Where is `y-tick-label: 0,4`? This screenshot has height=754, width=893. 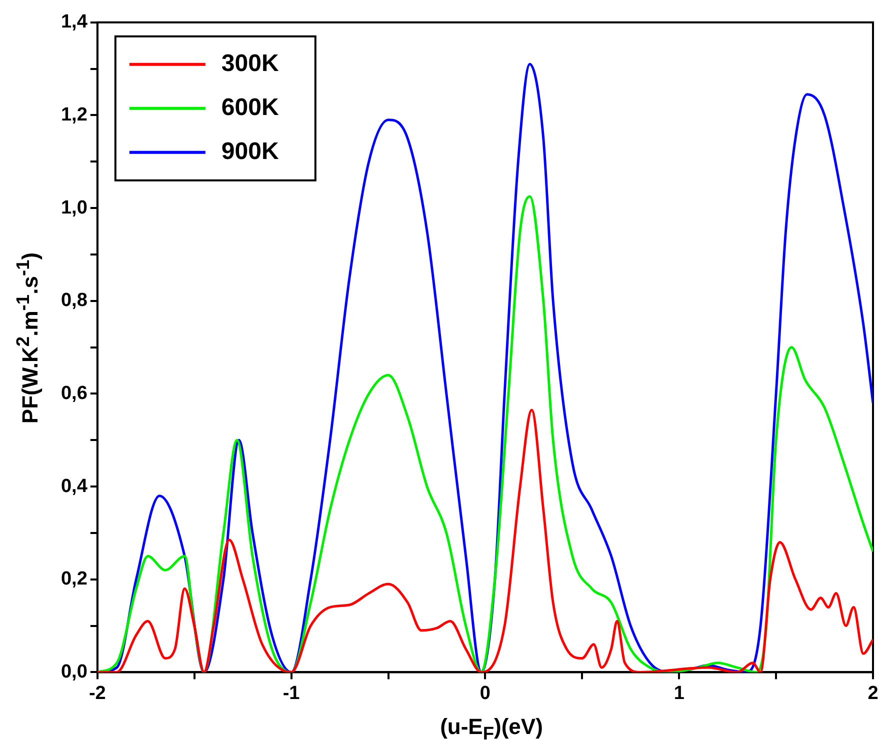
y-tick-label: 0,4 is located at coordinates (74, 486).